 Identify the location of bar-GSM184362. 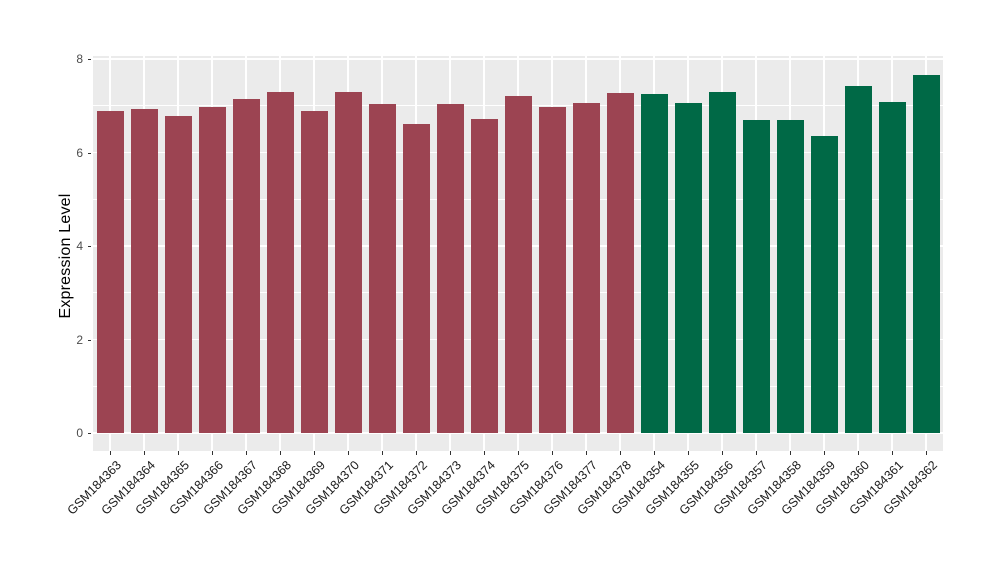
(926, 253).